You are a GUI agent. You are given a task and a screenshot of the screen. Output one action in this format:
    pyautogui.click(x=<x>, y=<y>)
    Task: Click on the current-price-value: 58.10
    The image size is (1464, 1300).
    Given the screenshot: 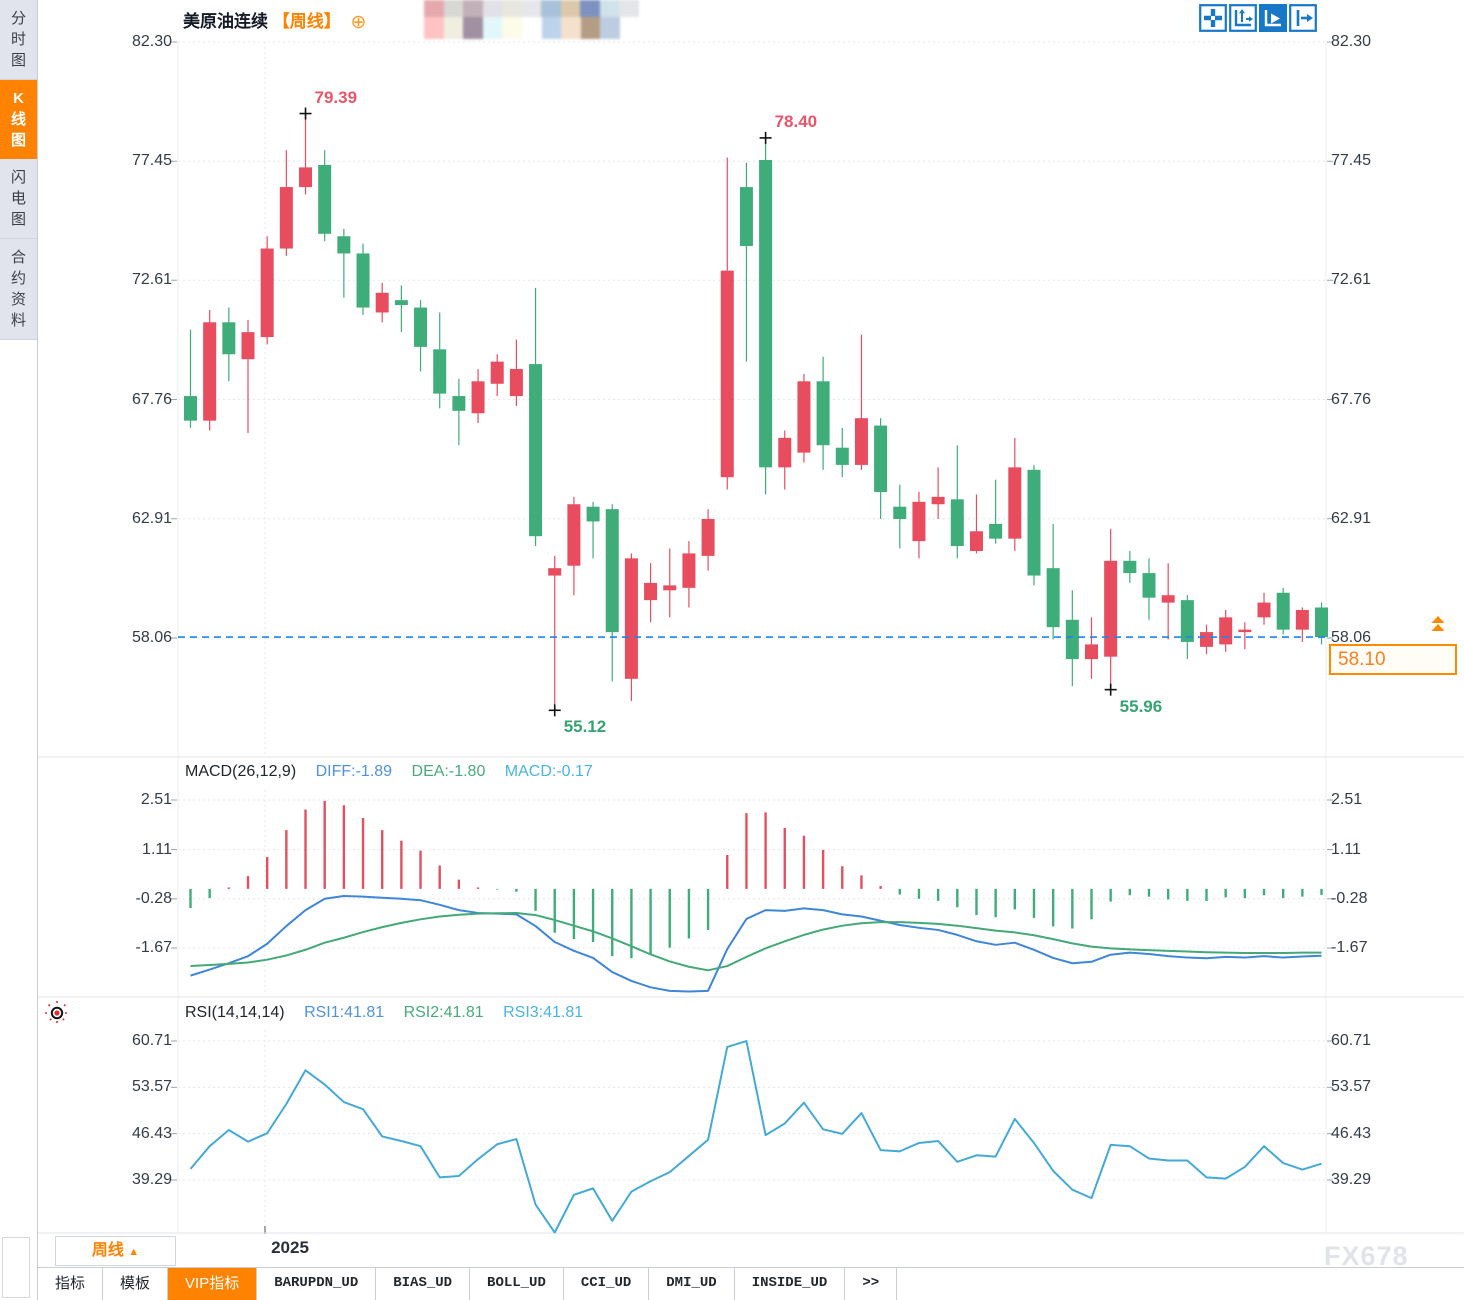 What is the action you would take?
    pyautogui.click(x=1362, y=659)
    